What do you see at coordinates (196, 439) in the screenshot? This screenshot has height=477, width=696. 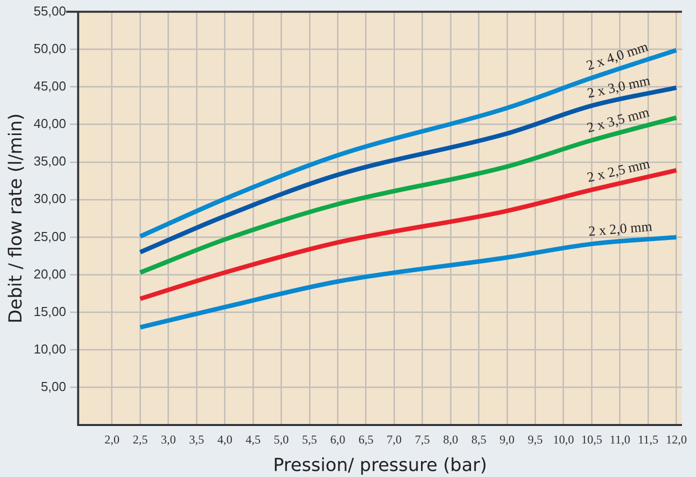 I see `x-tick-label: 3,5` at bounding box center [196, 439].